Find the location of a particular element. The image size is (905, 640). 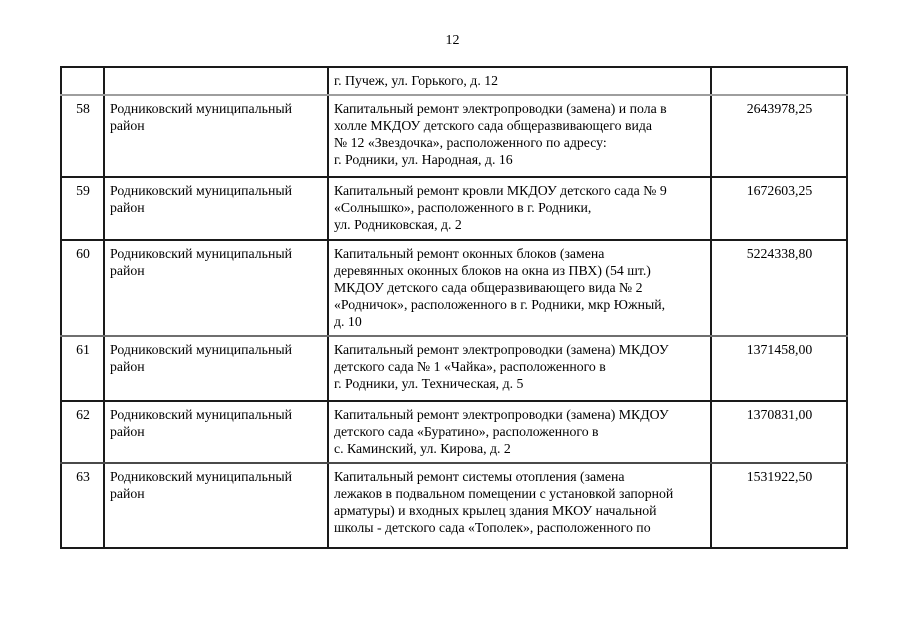

amount-cell: 5224338,80 is located at coordinates (779, 288).